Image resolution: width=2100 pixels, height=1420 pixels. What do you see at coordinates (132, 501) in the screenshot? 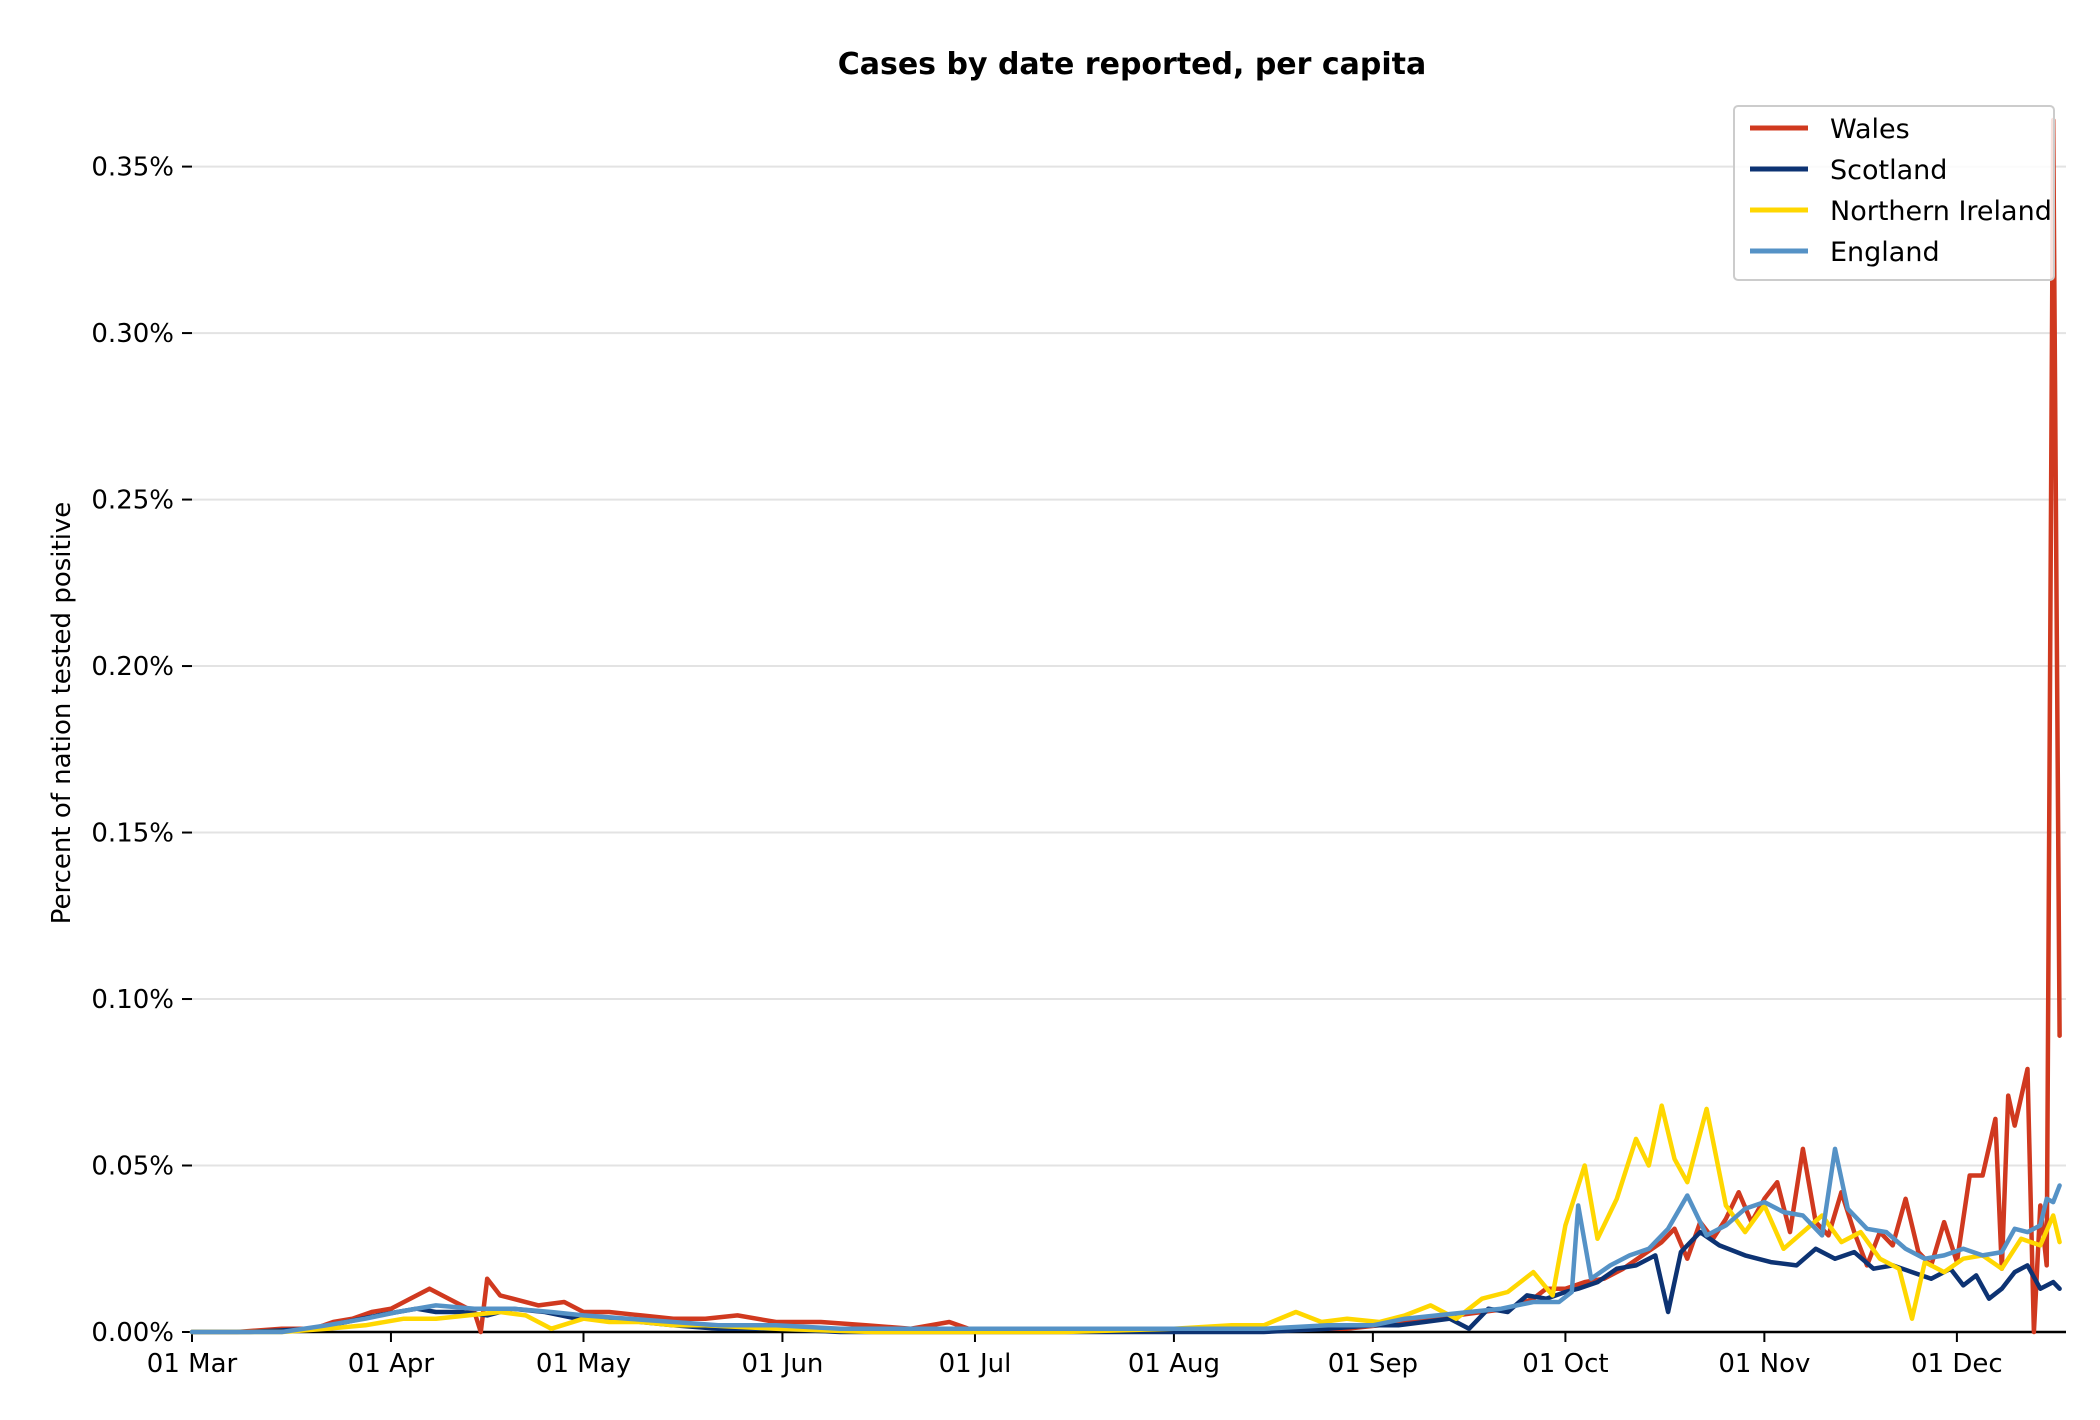
I see `y-tick-label: 0.25%` at bounding box center [132, 501].